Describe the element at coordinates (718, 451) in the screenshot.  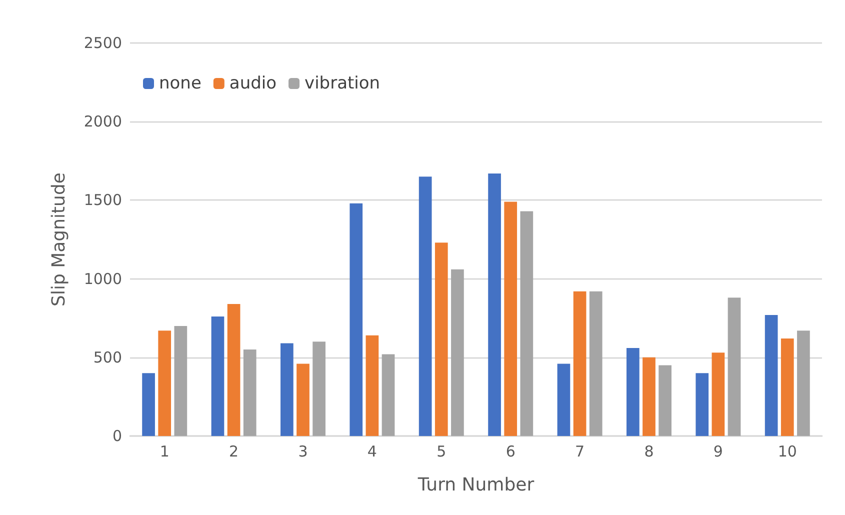
I see `x-tick-label: 9` at that location.